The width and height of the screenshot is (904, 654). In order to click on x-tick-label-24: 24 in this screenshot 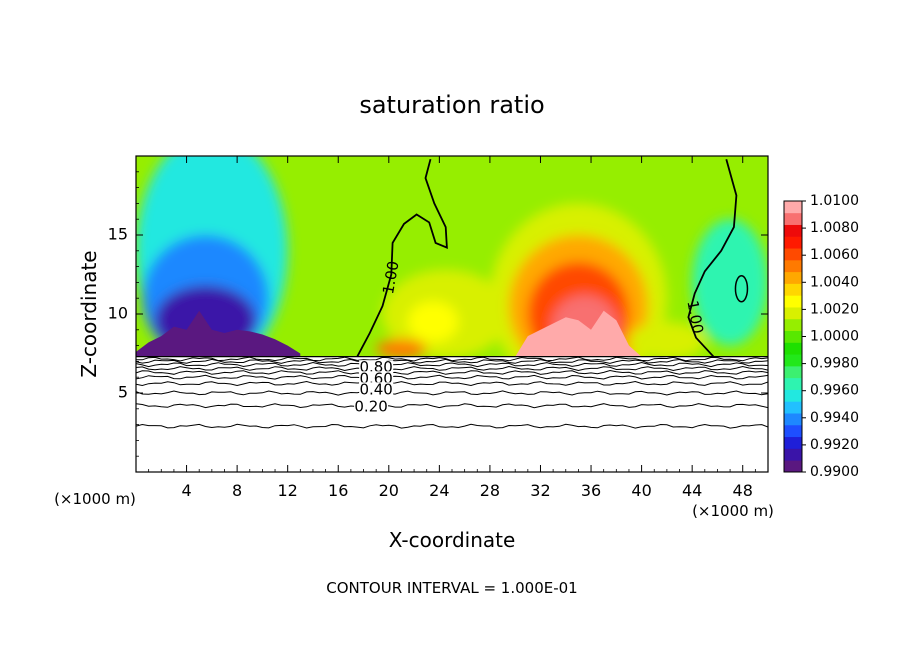, I will do `click(439, 490)`.